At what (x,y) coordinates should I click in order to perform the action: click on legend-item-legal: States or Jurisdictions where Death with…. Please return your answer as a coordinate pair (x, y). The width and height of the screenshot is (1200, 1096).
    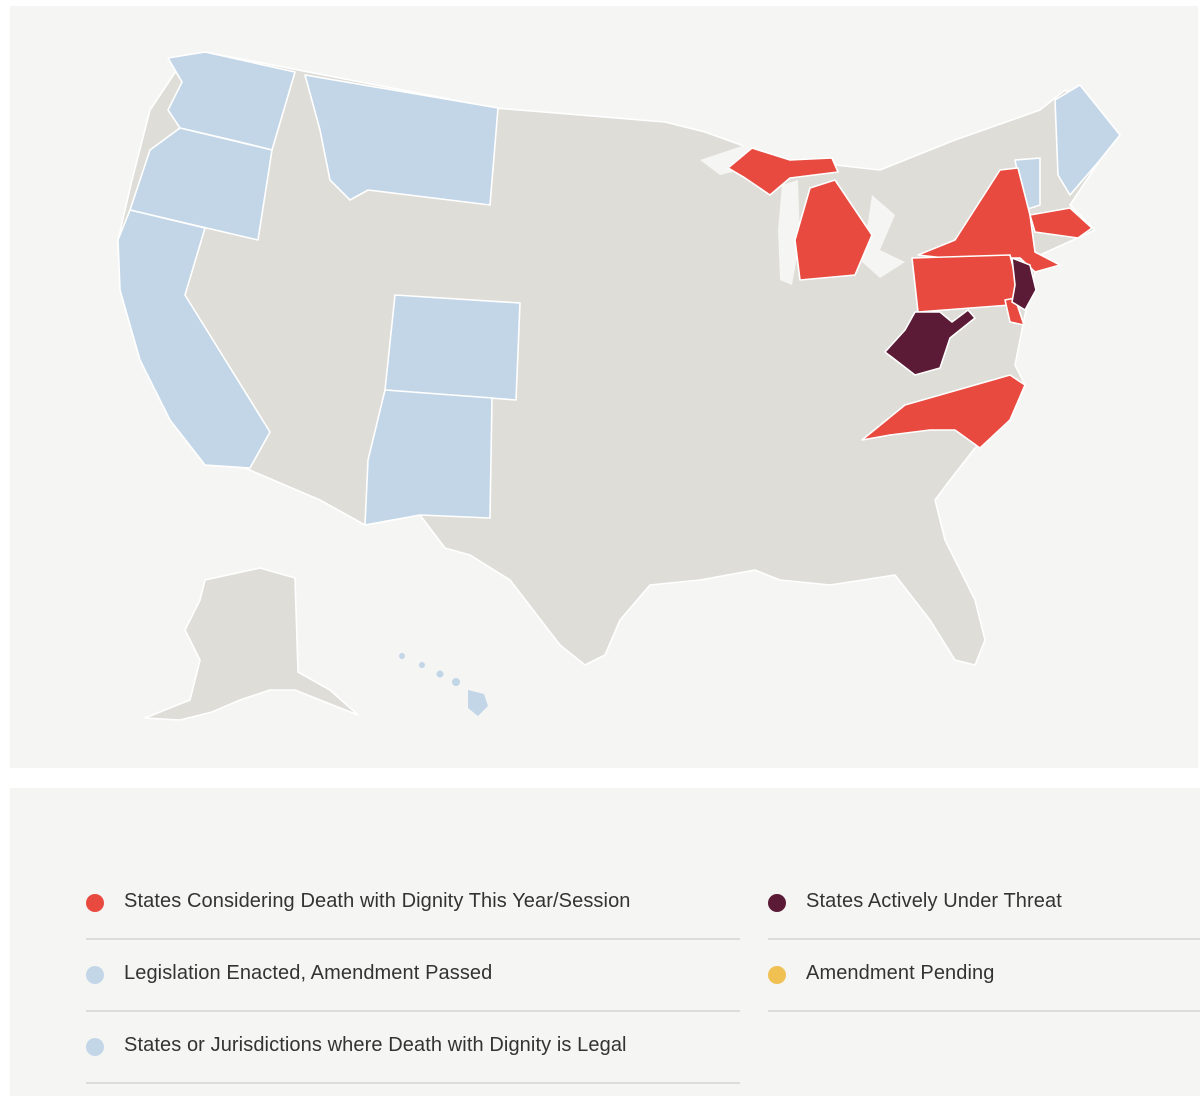
    Looking at the image, I should click on (413, 1047).